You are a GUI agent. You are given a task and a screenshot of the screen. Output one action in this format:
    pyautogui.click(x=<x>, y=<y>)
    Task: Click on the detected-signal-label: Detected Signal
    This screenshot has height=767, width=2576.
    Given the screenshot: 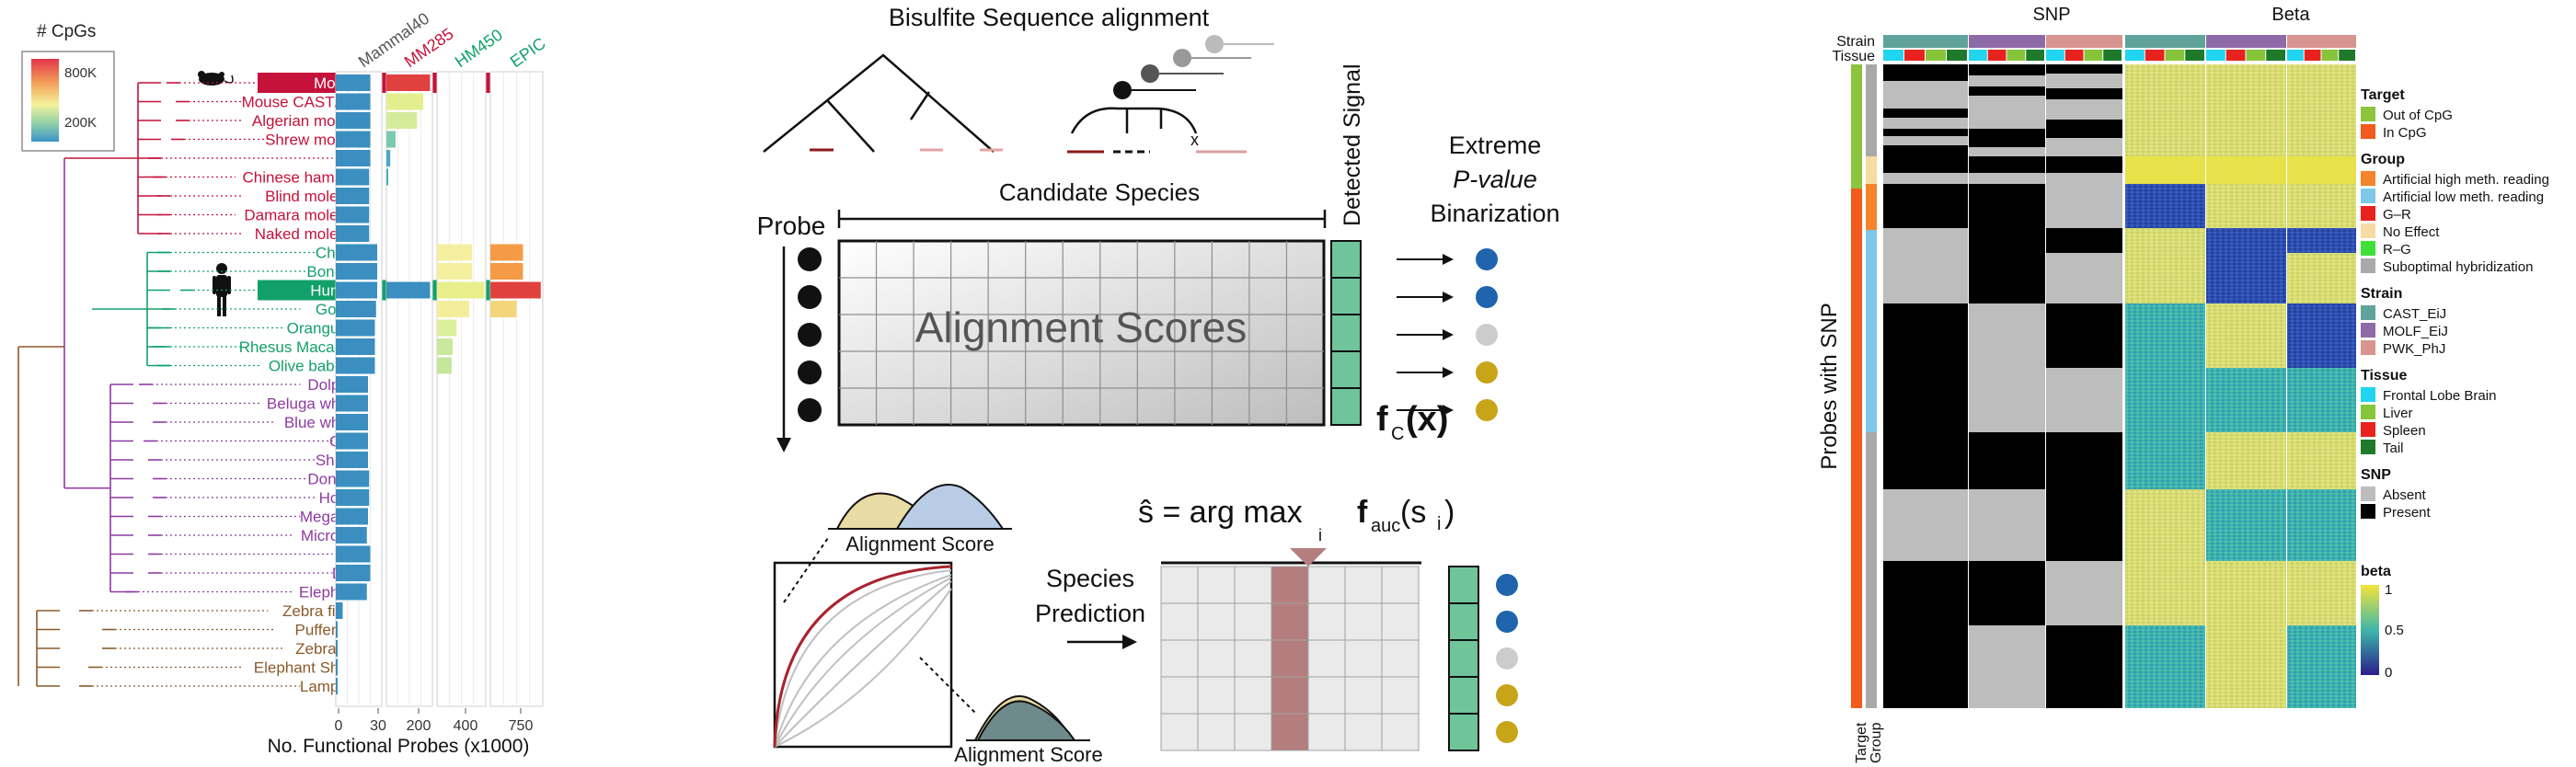 What is the action you would take?
    pyautogui.click(x=1352, y=144)
    